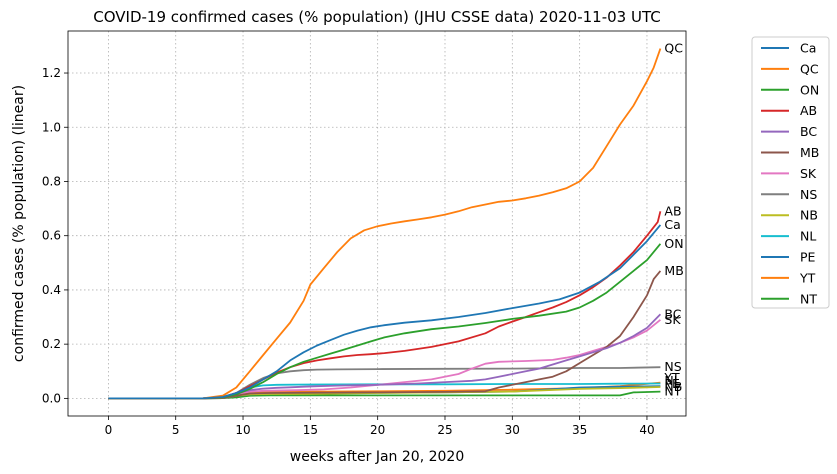 The width and height of the screenshot is (837, 474). What do you see at coordinates (673, 48) in the screenshot?
I see `end-label-qc: QC` at bounding box center [673, 48].